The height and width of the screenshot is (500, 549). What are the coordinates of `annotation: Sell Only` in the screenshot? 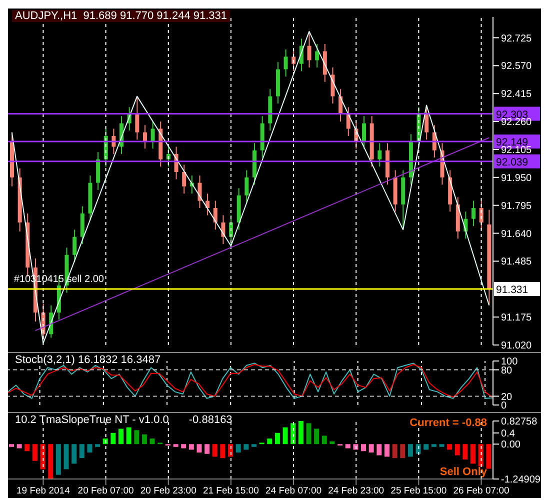 It's located at (463, 472).